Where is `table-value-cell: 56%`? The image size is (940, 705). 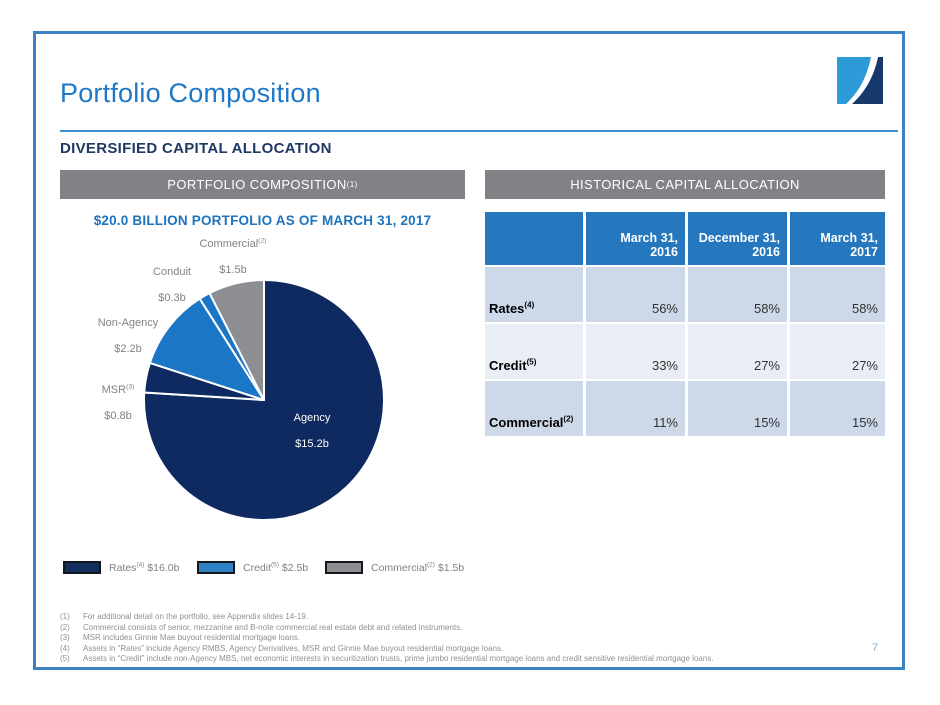
table-value-cell: 56% is located at coordinates (635, 294).